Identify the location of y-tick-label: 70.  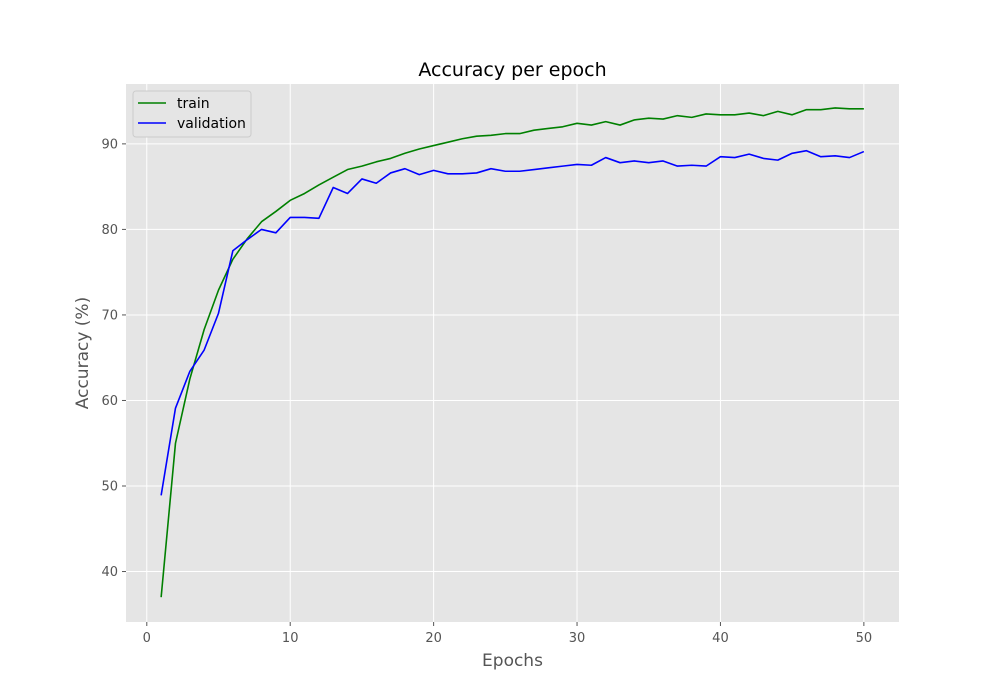
(109, 315).